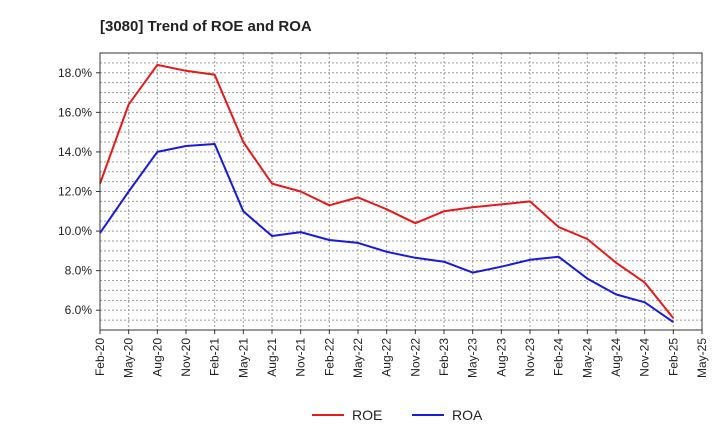 This screenshot has height=440, width=720. Describe the element at coordinates (272, 357) in the screenshot. I see `x-tick-label: Aug-21` at that location.